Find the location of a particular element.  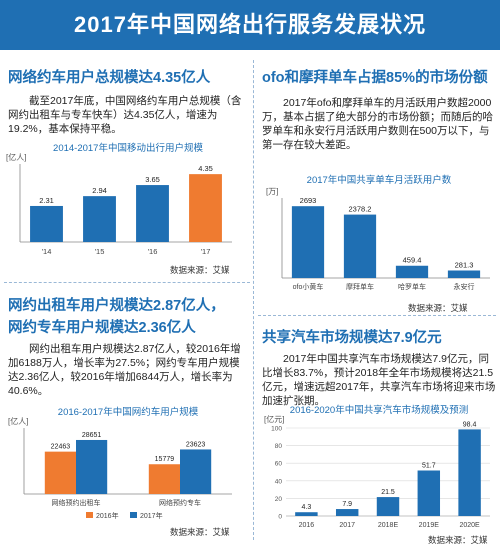

x-tick-3: 2019E is located at coordinates (429, 525).